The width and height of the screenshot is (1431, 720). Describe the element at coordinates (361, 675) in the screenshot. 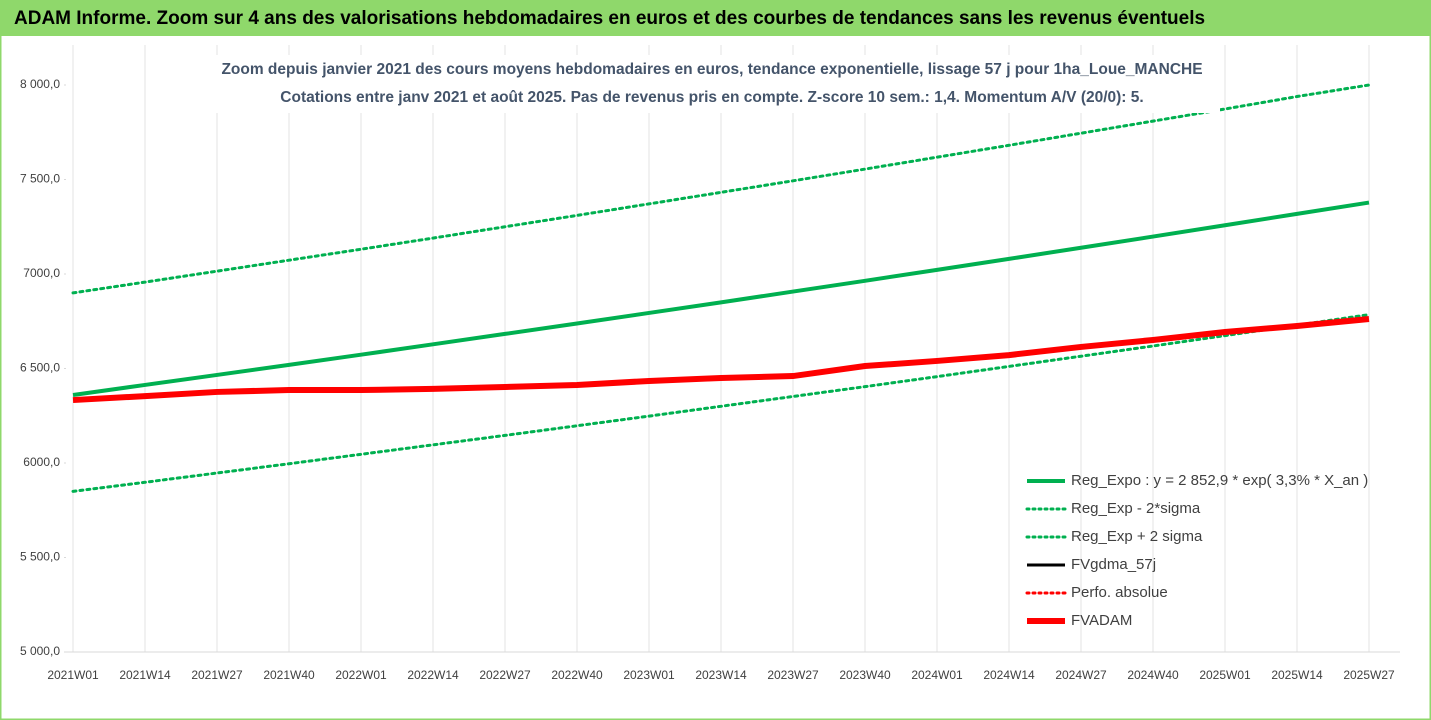

I see `x-tick-label: 2022W01` at that location.